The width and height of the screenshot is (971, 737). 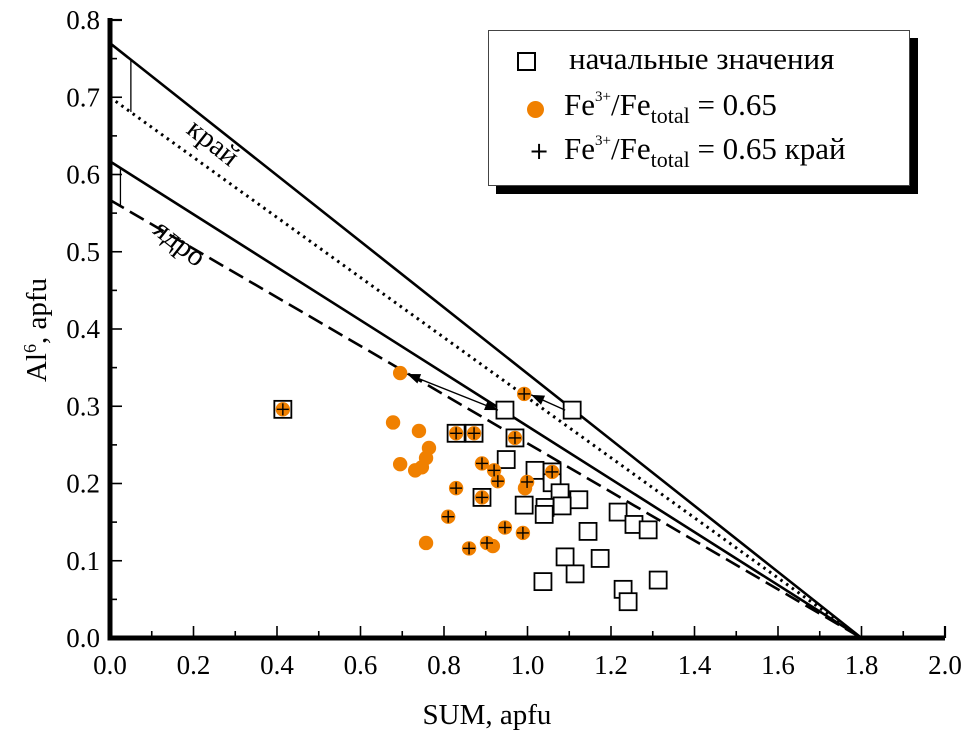 I want to click on x-tick-label: 1.0, so click(x=528, y=665).